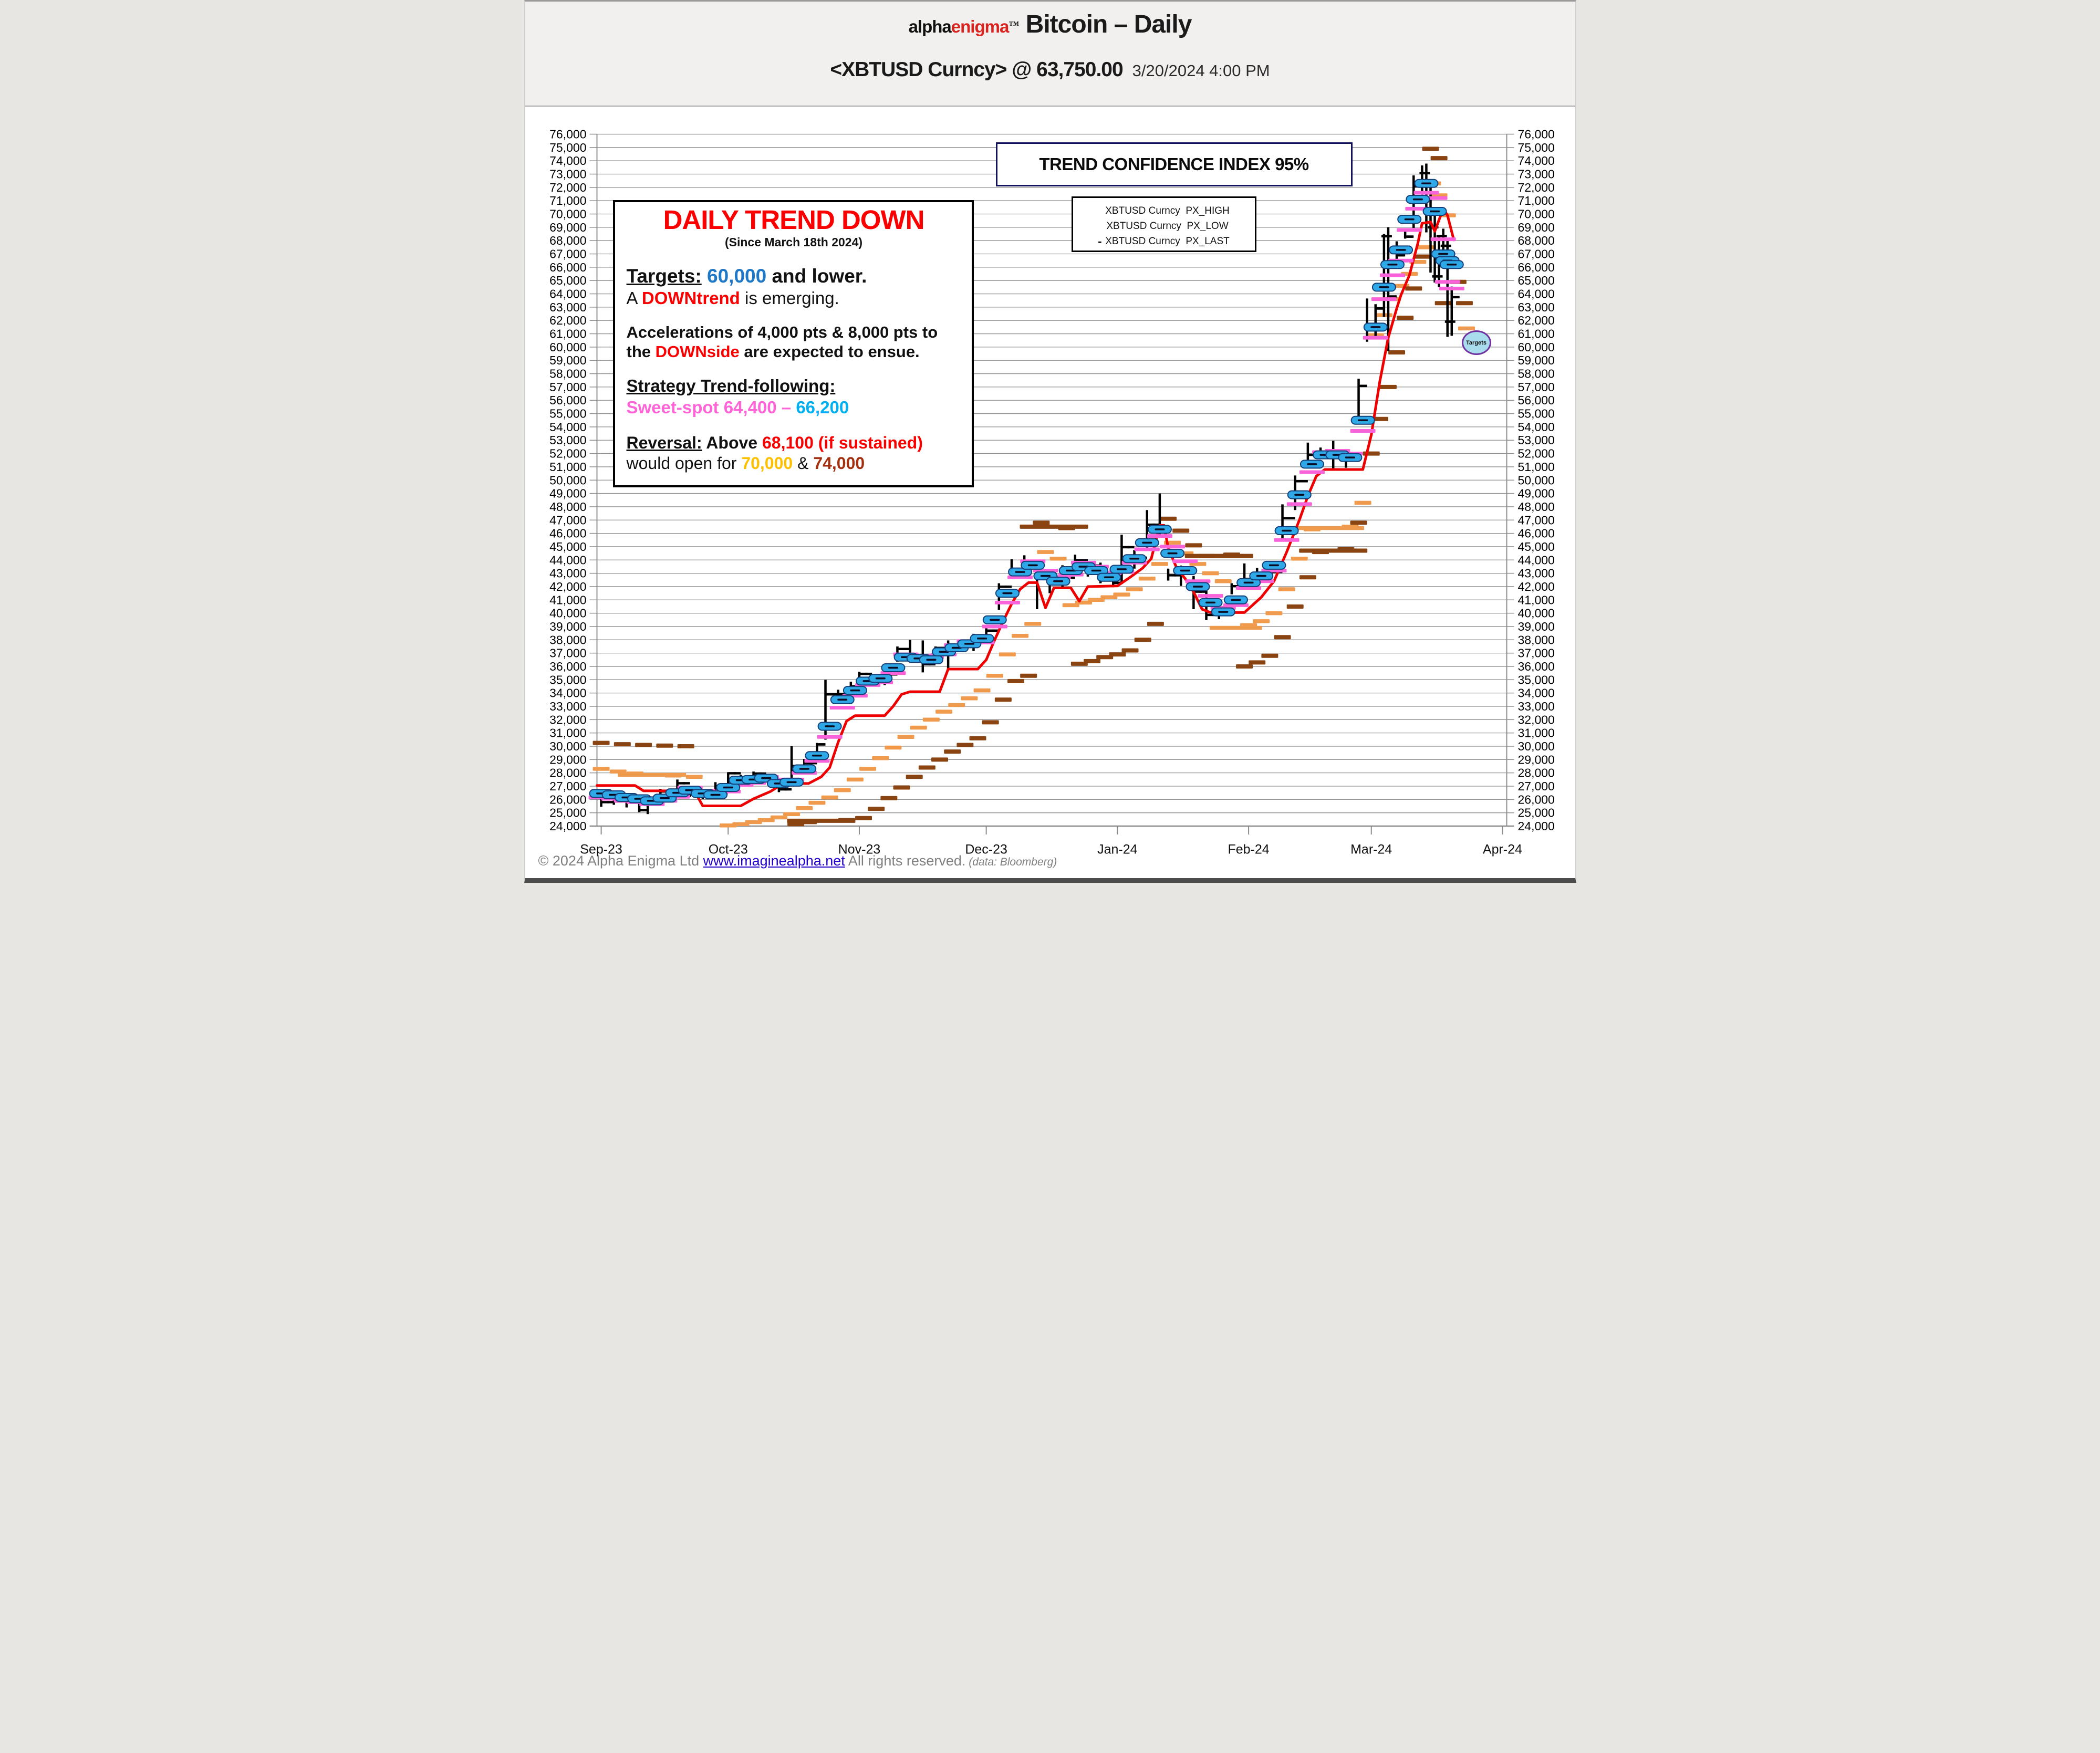 This screenshot has width=2100, height=1753. What do you see at coordinates (567, 174) in the screenshot?
I see `svg-text: 73,000` at bounding box center [567, 174].